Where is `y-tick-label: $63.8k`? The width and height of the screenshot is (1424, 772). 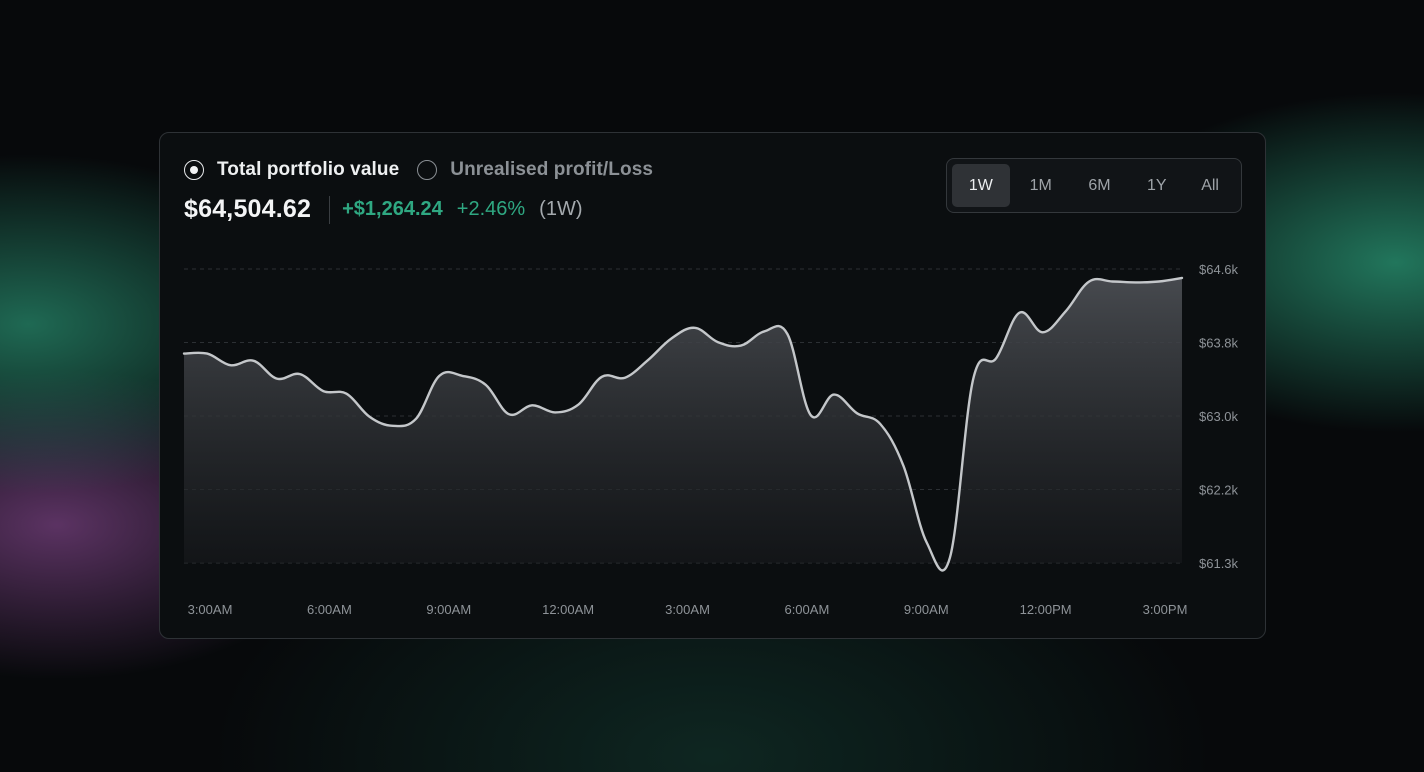 y-tick-label: $63.8k is located at coordinates (1219, 343).